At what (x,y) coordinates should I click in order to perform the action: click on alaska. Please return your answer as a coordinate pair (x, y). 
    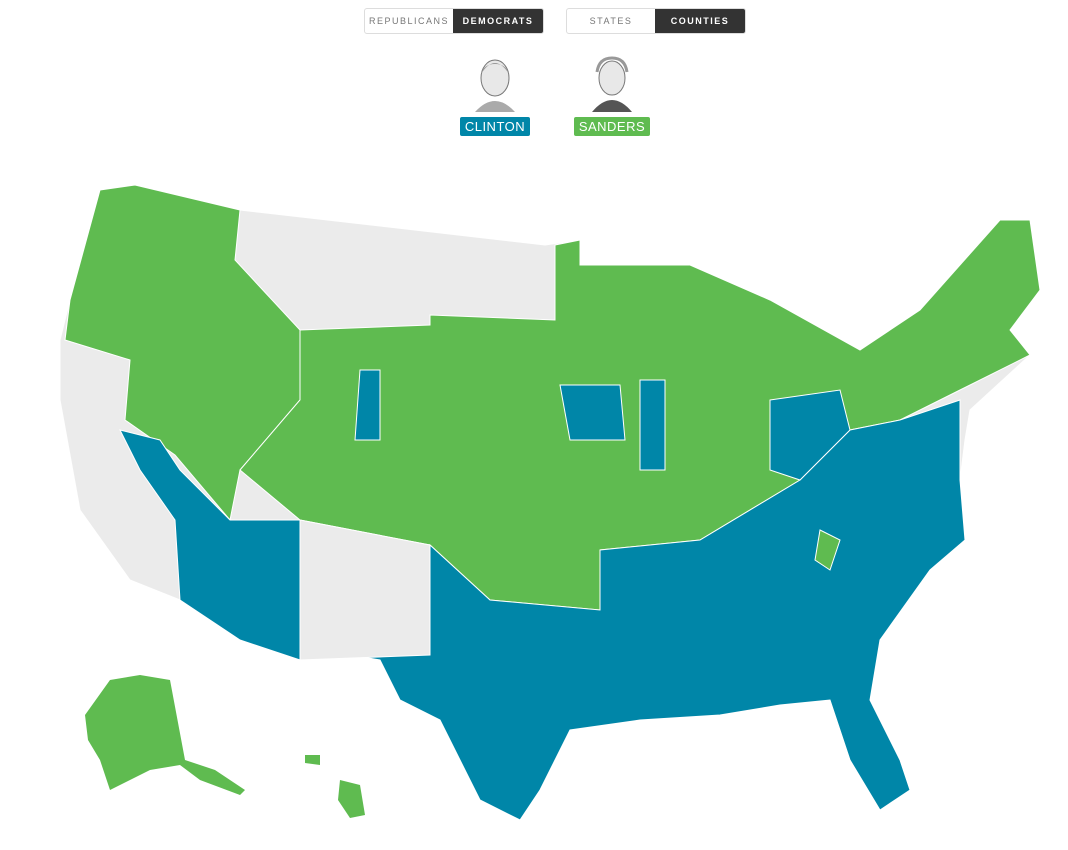
    Looking at the image, I should click on (165, 735).